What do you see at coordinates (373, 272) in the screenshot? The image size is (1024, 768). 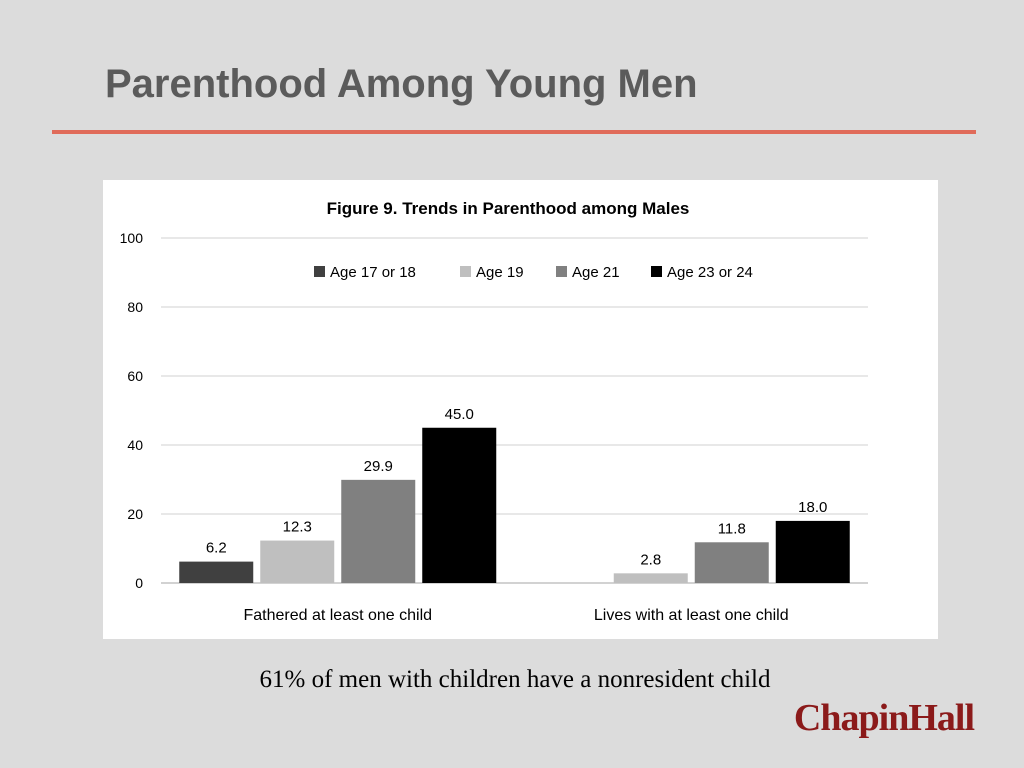 I see `legend-label: Age 17 or 18` at bounding box center [373, 272].